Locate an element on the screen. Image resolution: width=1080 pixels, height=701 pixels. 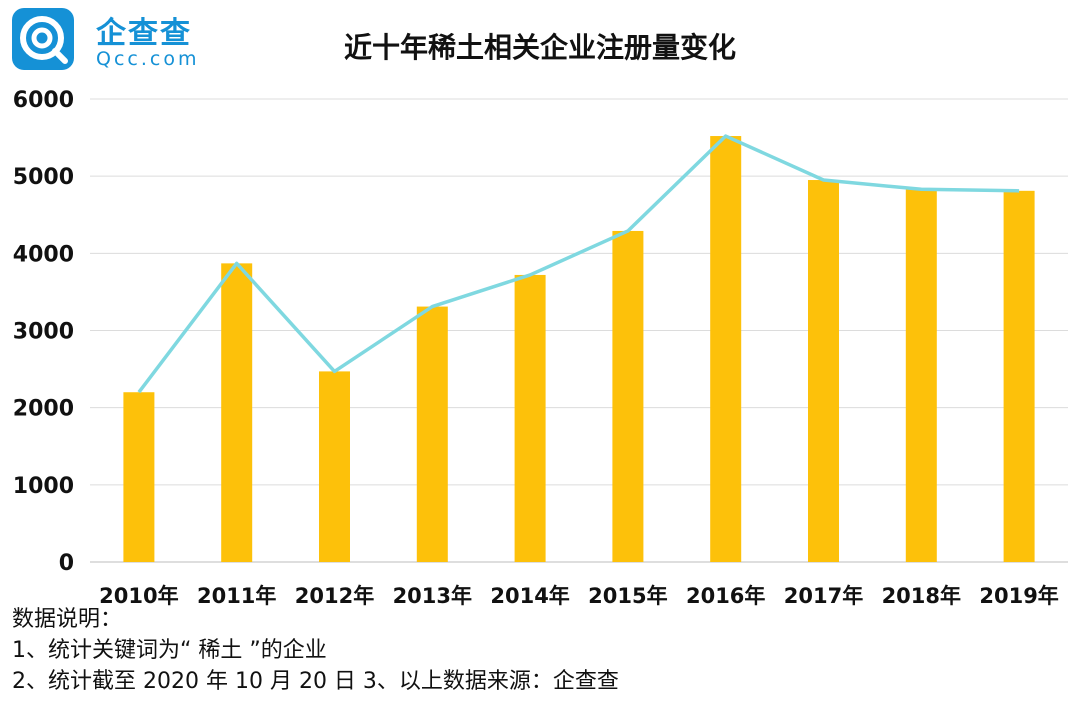
y-tick-label: 5000 is located at coordinates (43, 177).